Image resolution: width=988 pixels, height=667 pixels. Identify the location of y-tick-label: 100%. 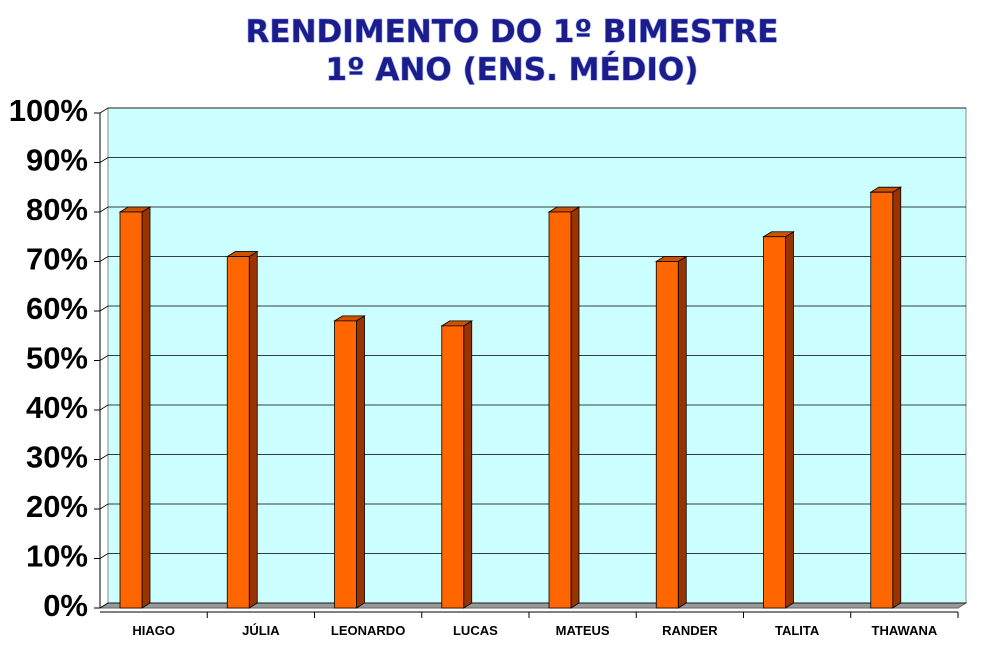
(48, 110).